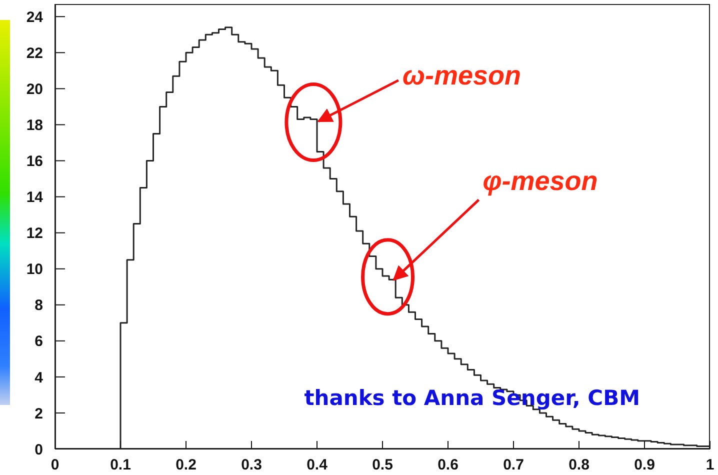 The height and width of the screenshot is (475, 718). What do you see at coordinates (38, 449) in the screenshot?
I see `y-tick-label: 0` at bounding box center [38, 449].